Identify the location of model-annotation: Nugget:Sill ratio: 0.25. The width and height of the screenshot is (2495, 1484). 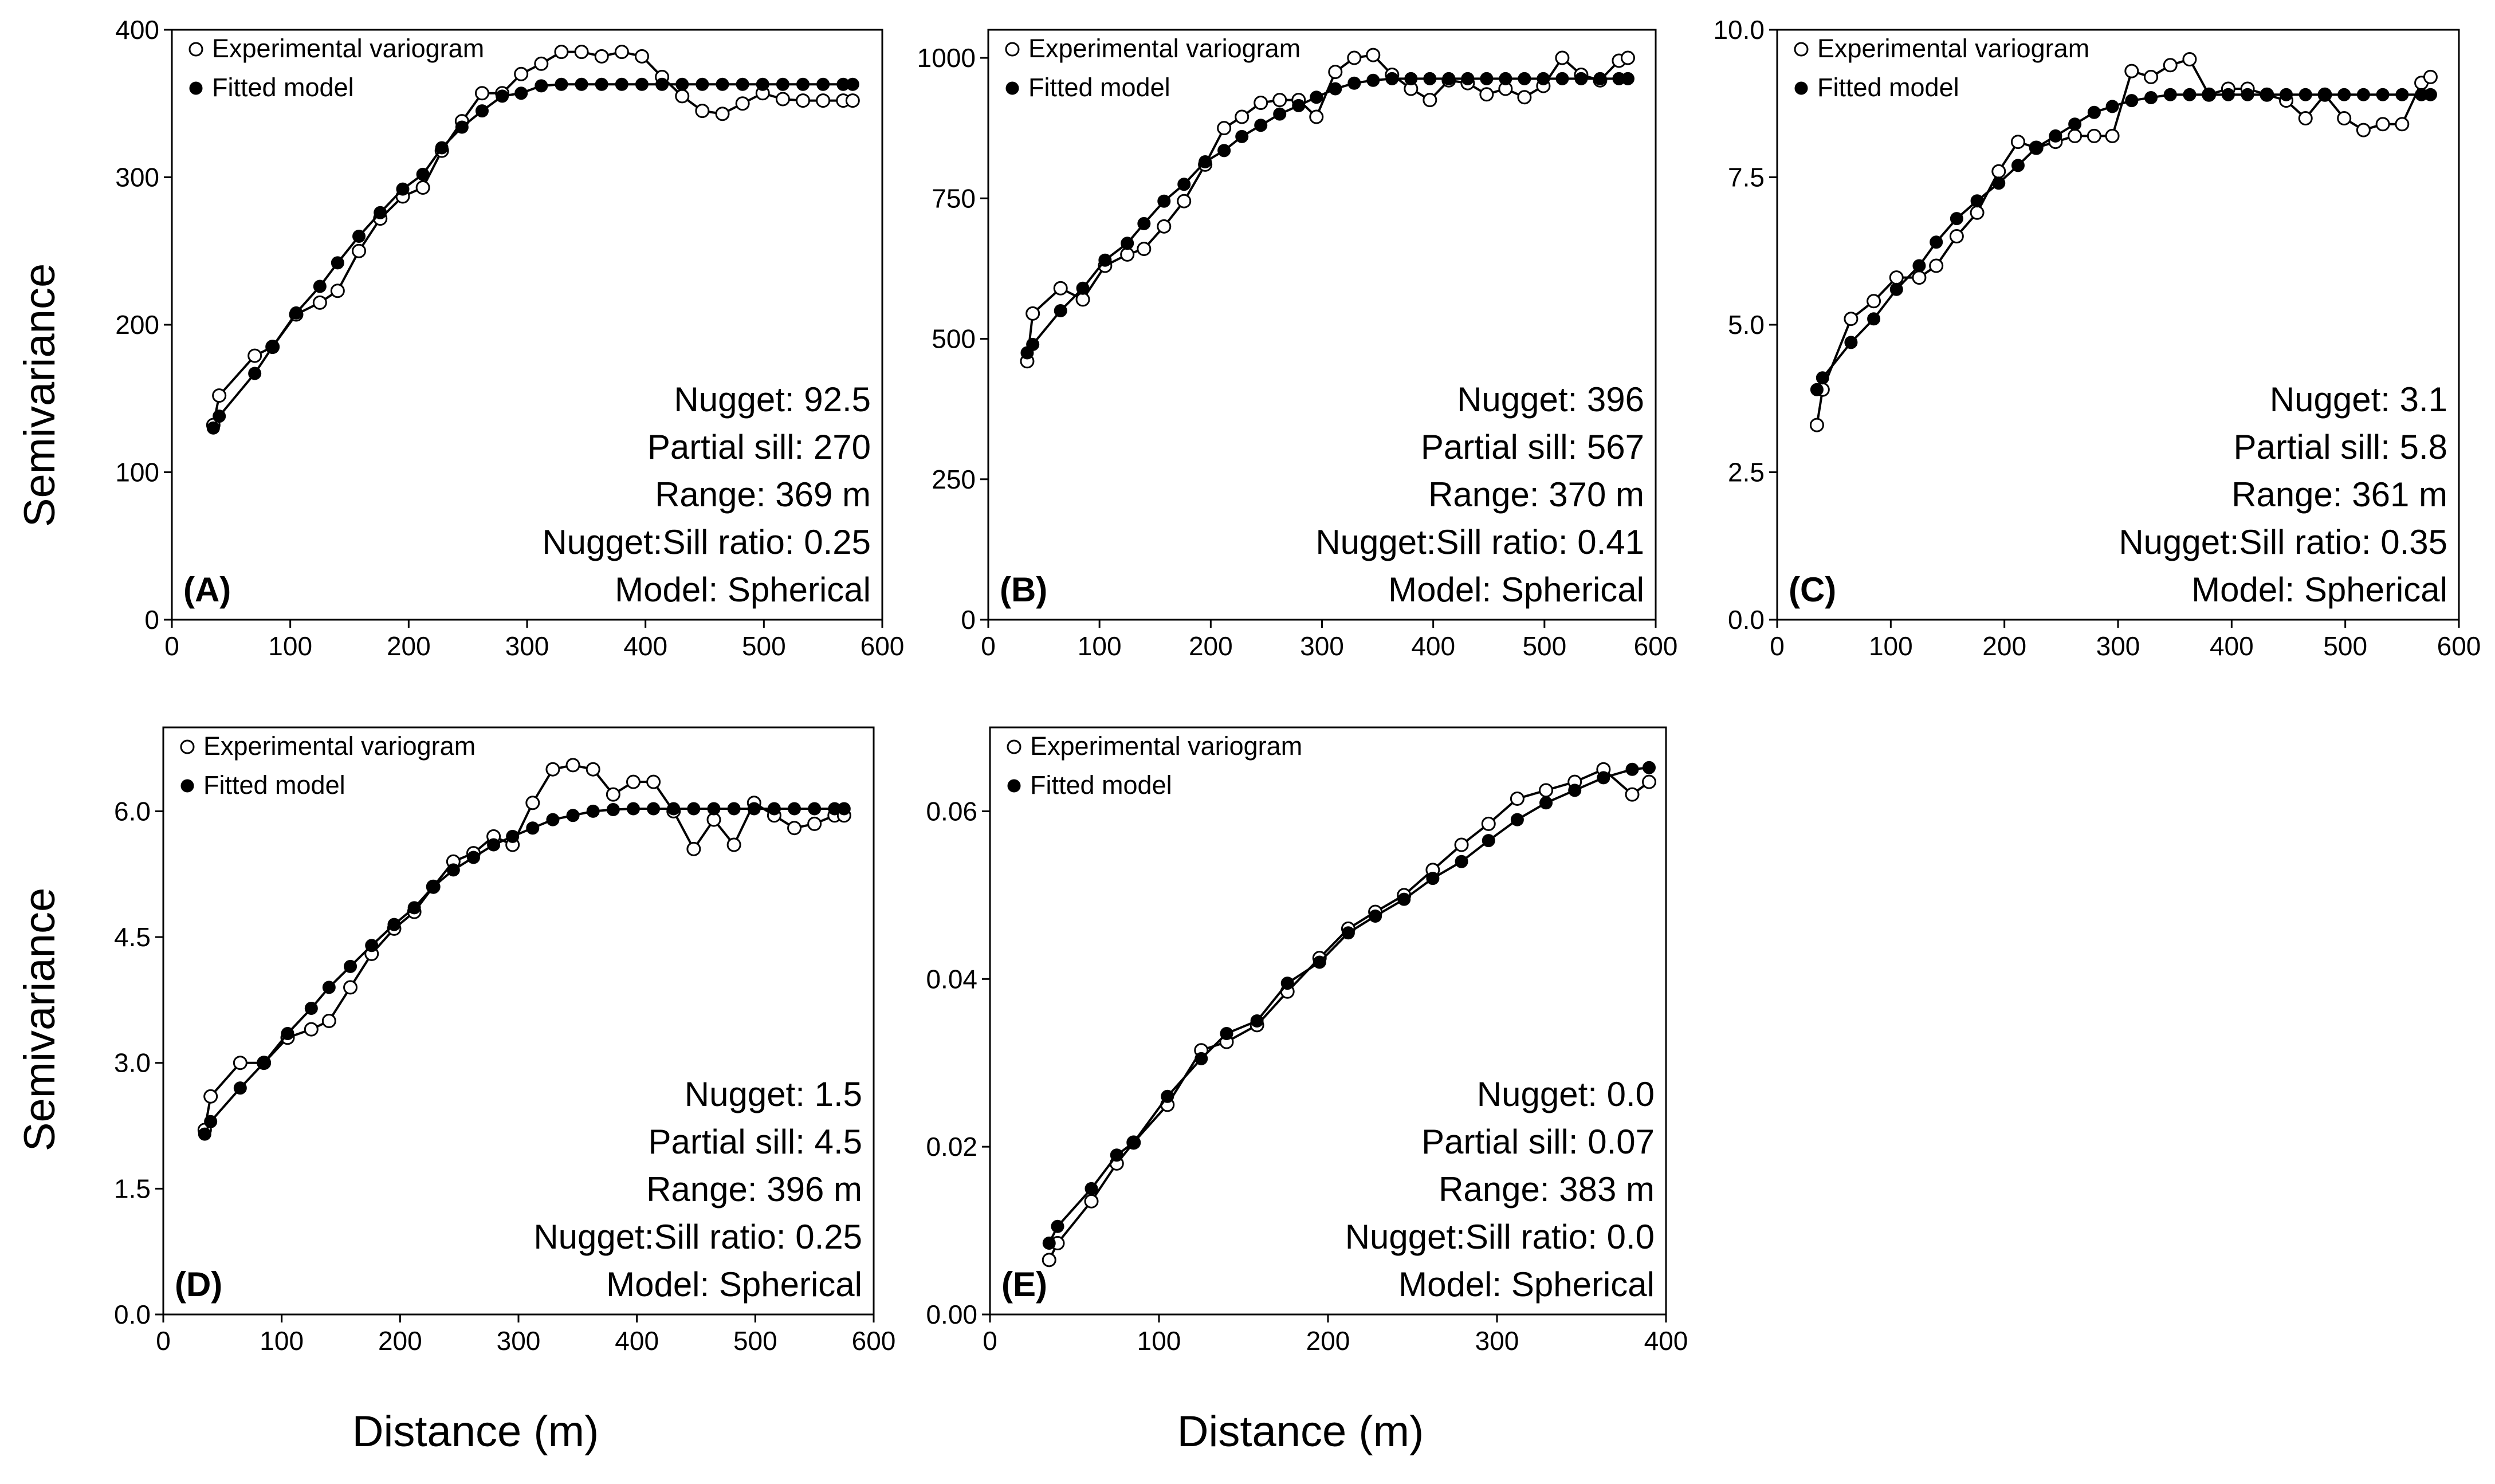
(697, 1237).